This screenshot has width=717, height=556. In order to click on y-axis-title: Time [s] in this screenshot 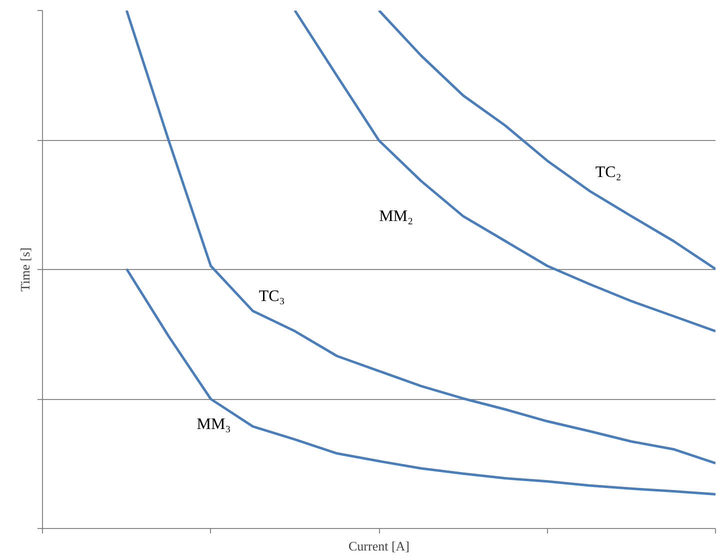, I will do `click(25, 270)`.